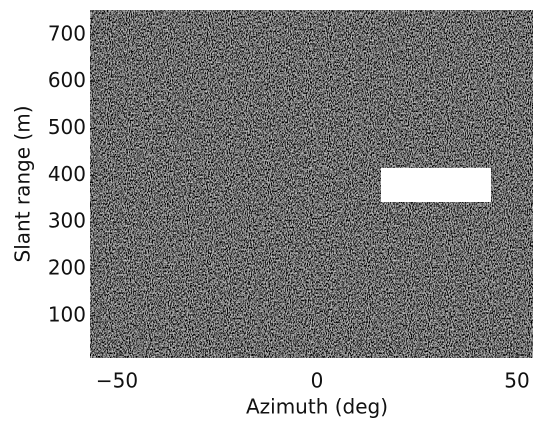  What do you see at coordinates (117, 381) in the screenshot?
I see `x-tick-label: −50` at bounding box center [117, 381].